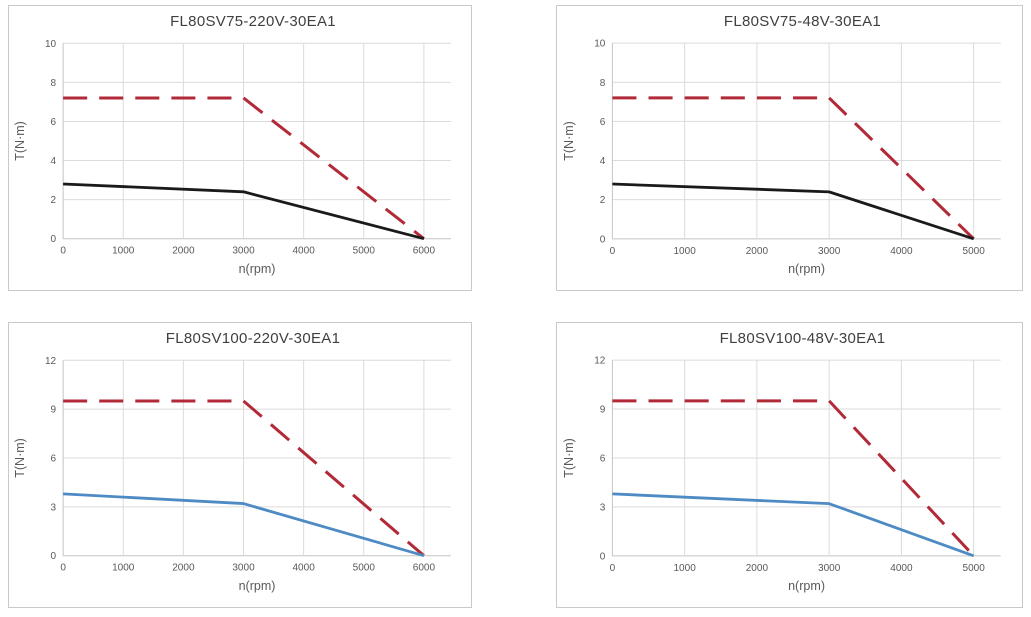  I want to click on chart-title: FL80SV75-48V-30EA1, so click(802, 21).